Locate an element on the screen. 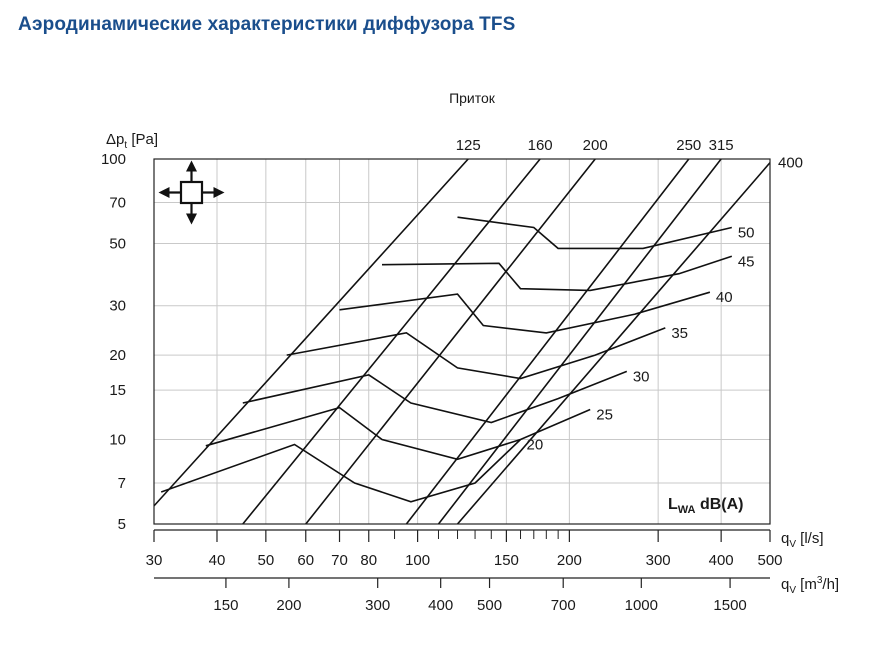 The height and width of the screenshot is (652, 871). x-tick-label-400: 400 is located at coordinates (721, 560).